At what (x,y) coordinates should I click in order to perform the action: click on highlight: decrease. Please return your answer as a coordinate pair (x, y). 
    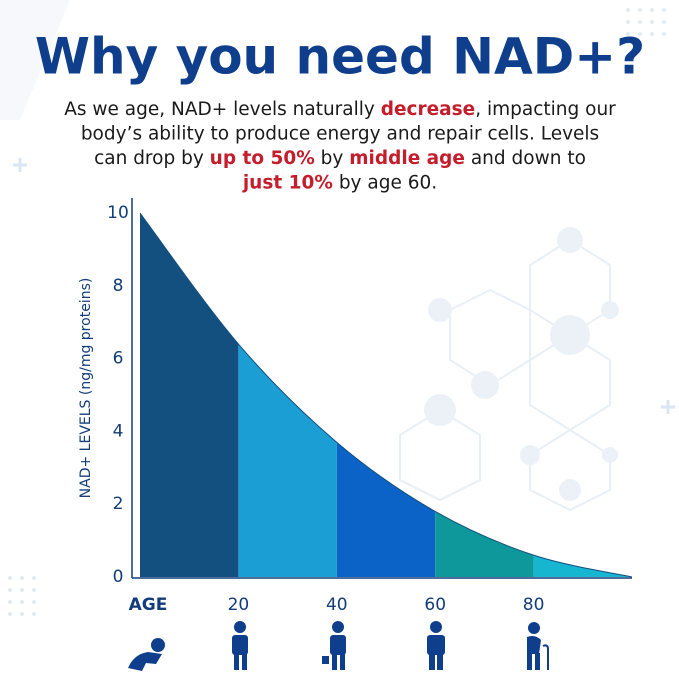
    Looking at the image, I should click on (428, 109).